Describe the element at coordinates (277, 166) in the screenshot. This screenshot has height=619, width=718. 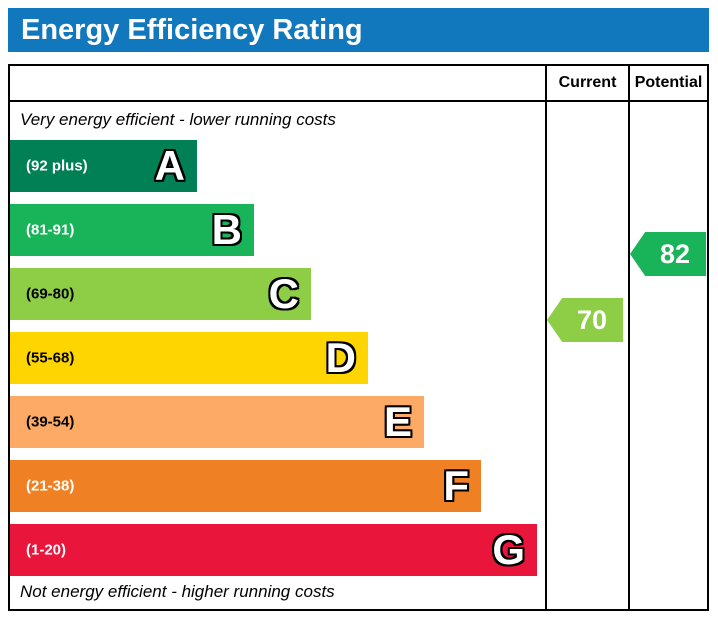
I see `band-row-a: (92 plus) A` at that location.